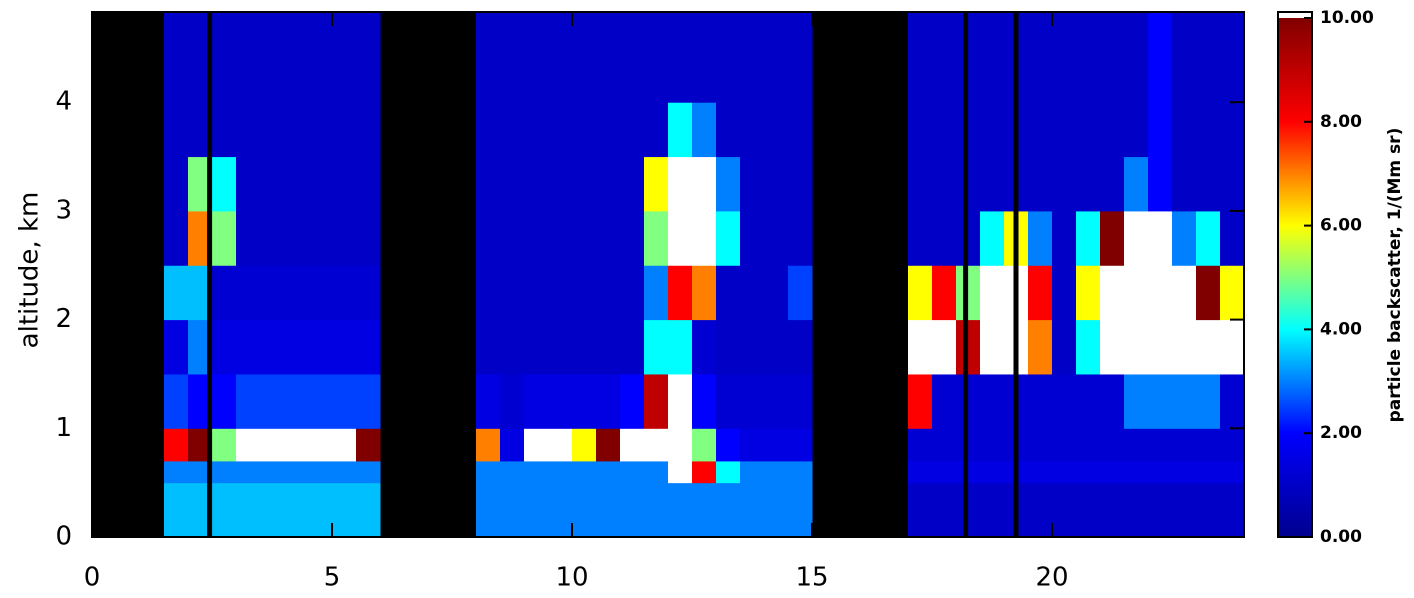 Image resolution: width=1414 pixels, height=598 pixels. Describe the element at coordinates (1341, 433) in the screenshot. I see `colorbar-tick-label: 2.00` at that location.